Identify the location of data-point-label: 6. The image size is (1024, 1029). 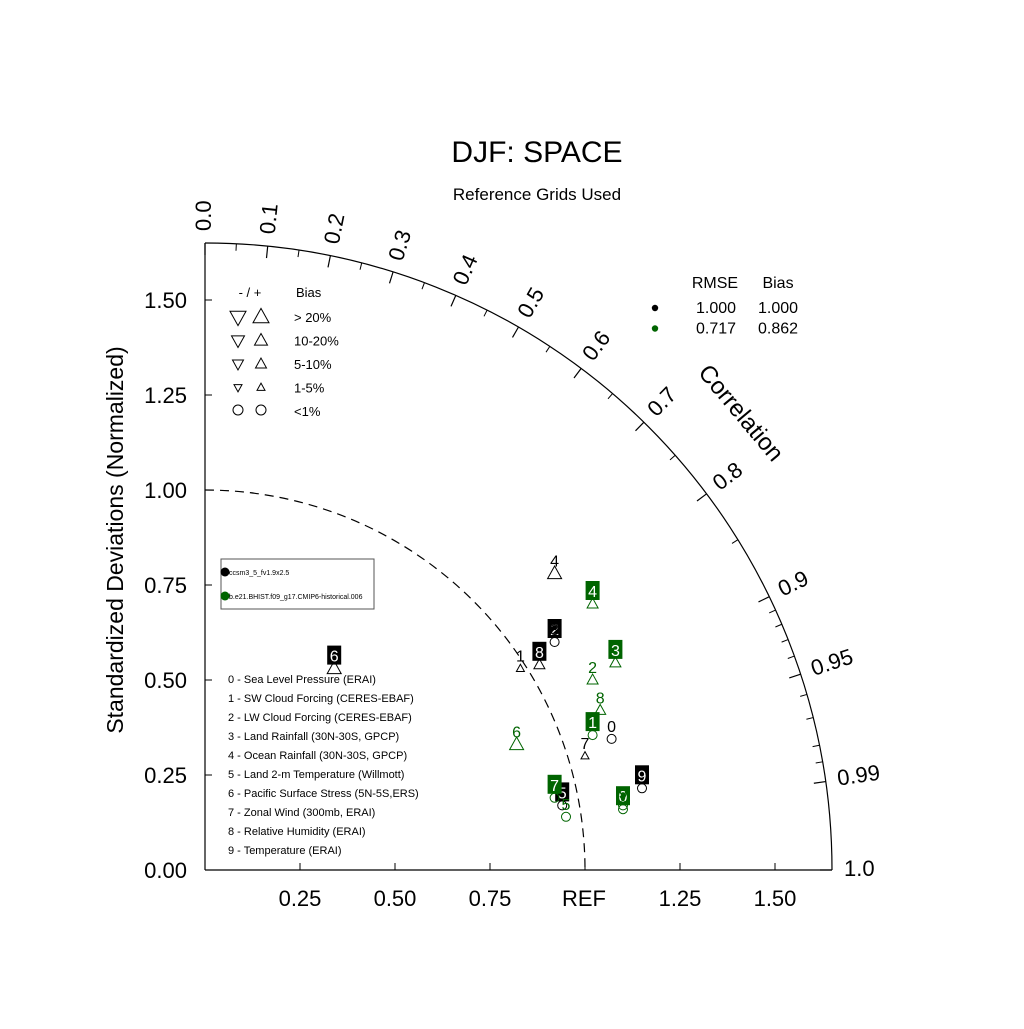
(516, 733).